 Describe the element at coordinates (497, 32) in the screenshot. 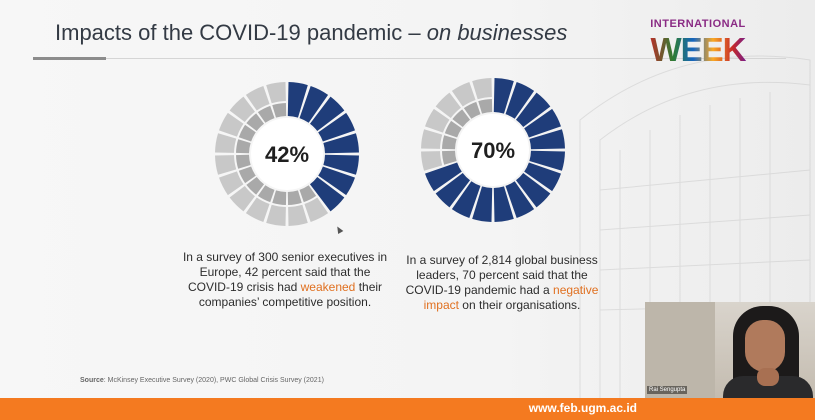

I see `slide-title-sub: on businesses` at that location.